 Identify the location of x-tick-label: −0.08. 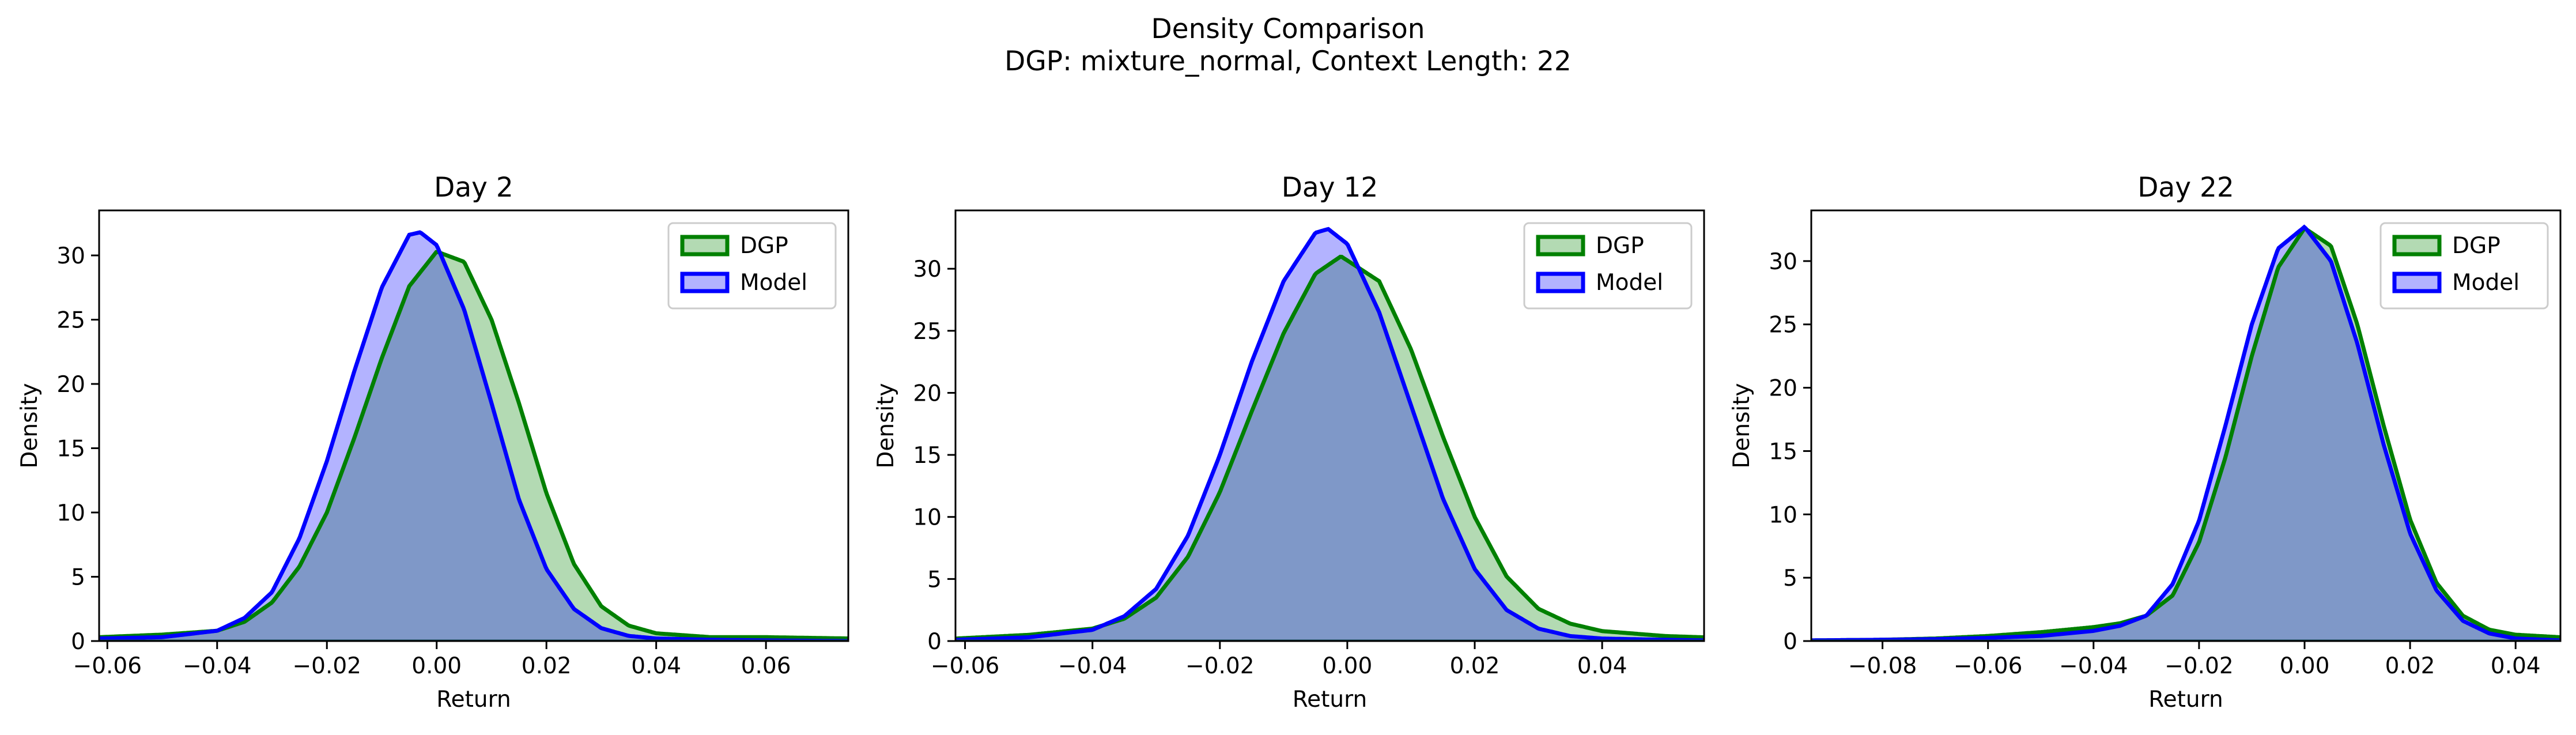
(1882, 666).